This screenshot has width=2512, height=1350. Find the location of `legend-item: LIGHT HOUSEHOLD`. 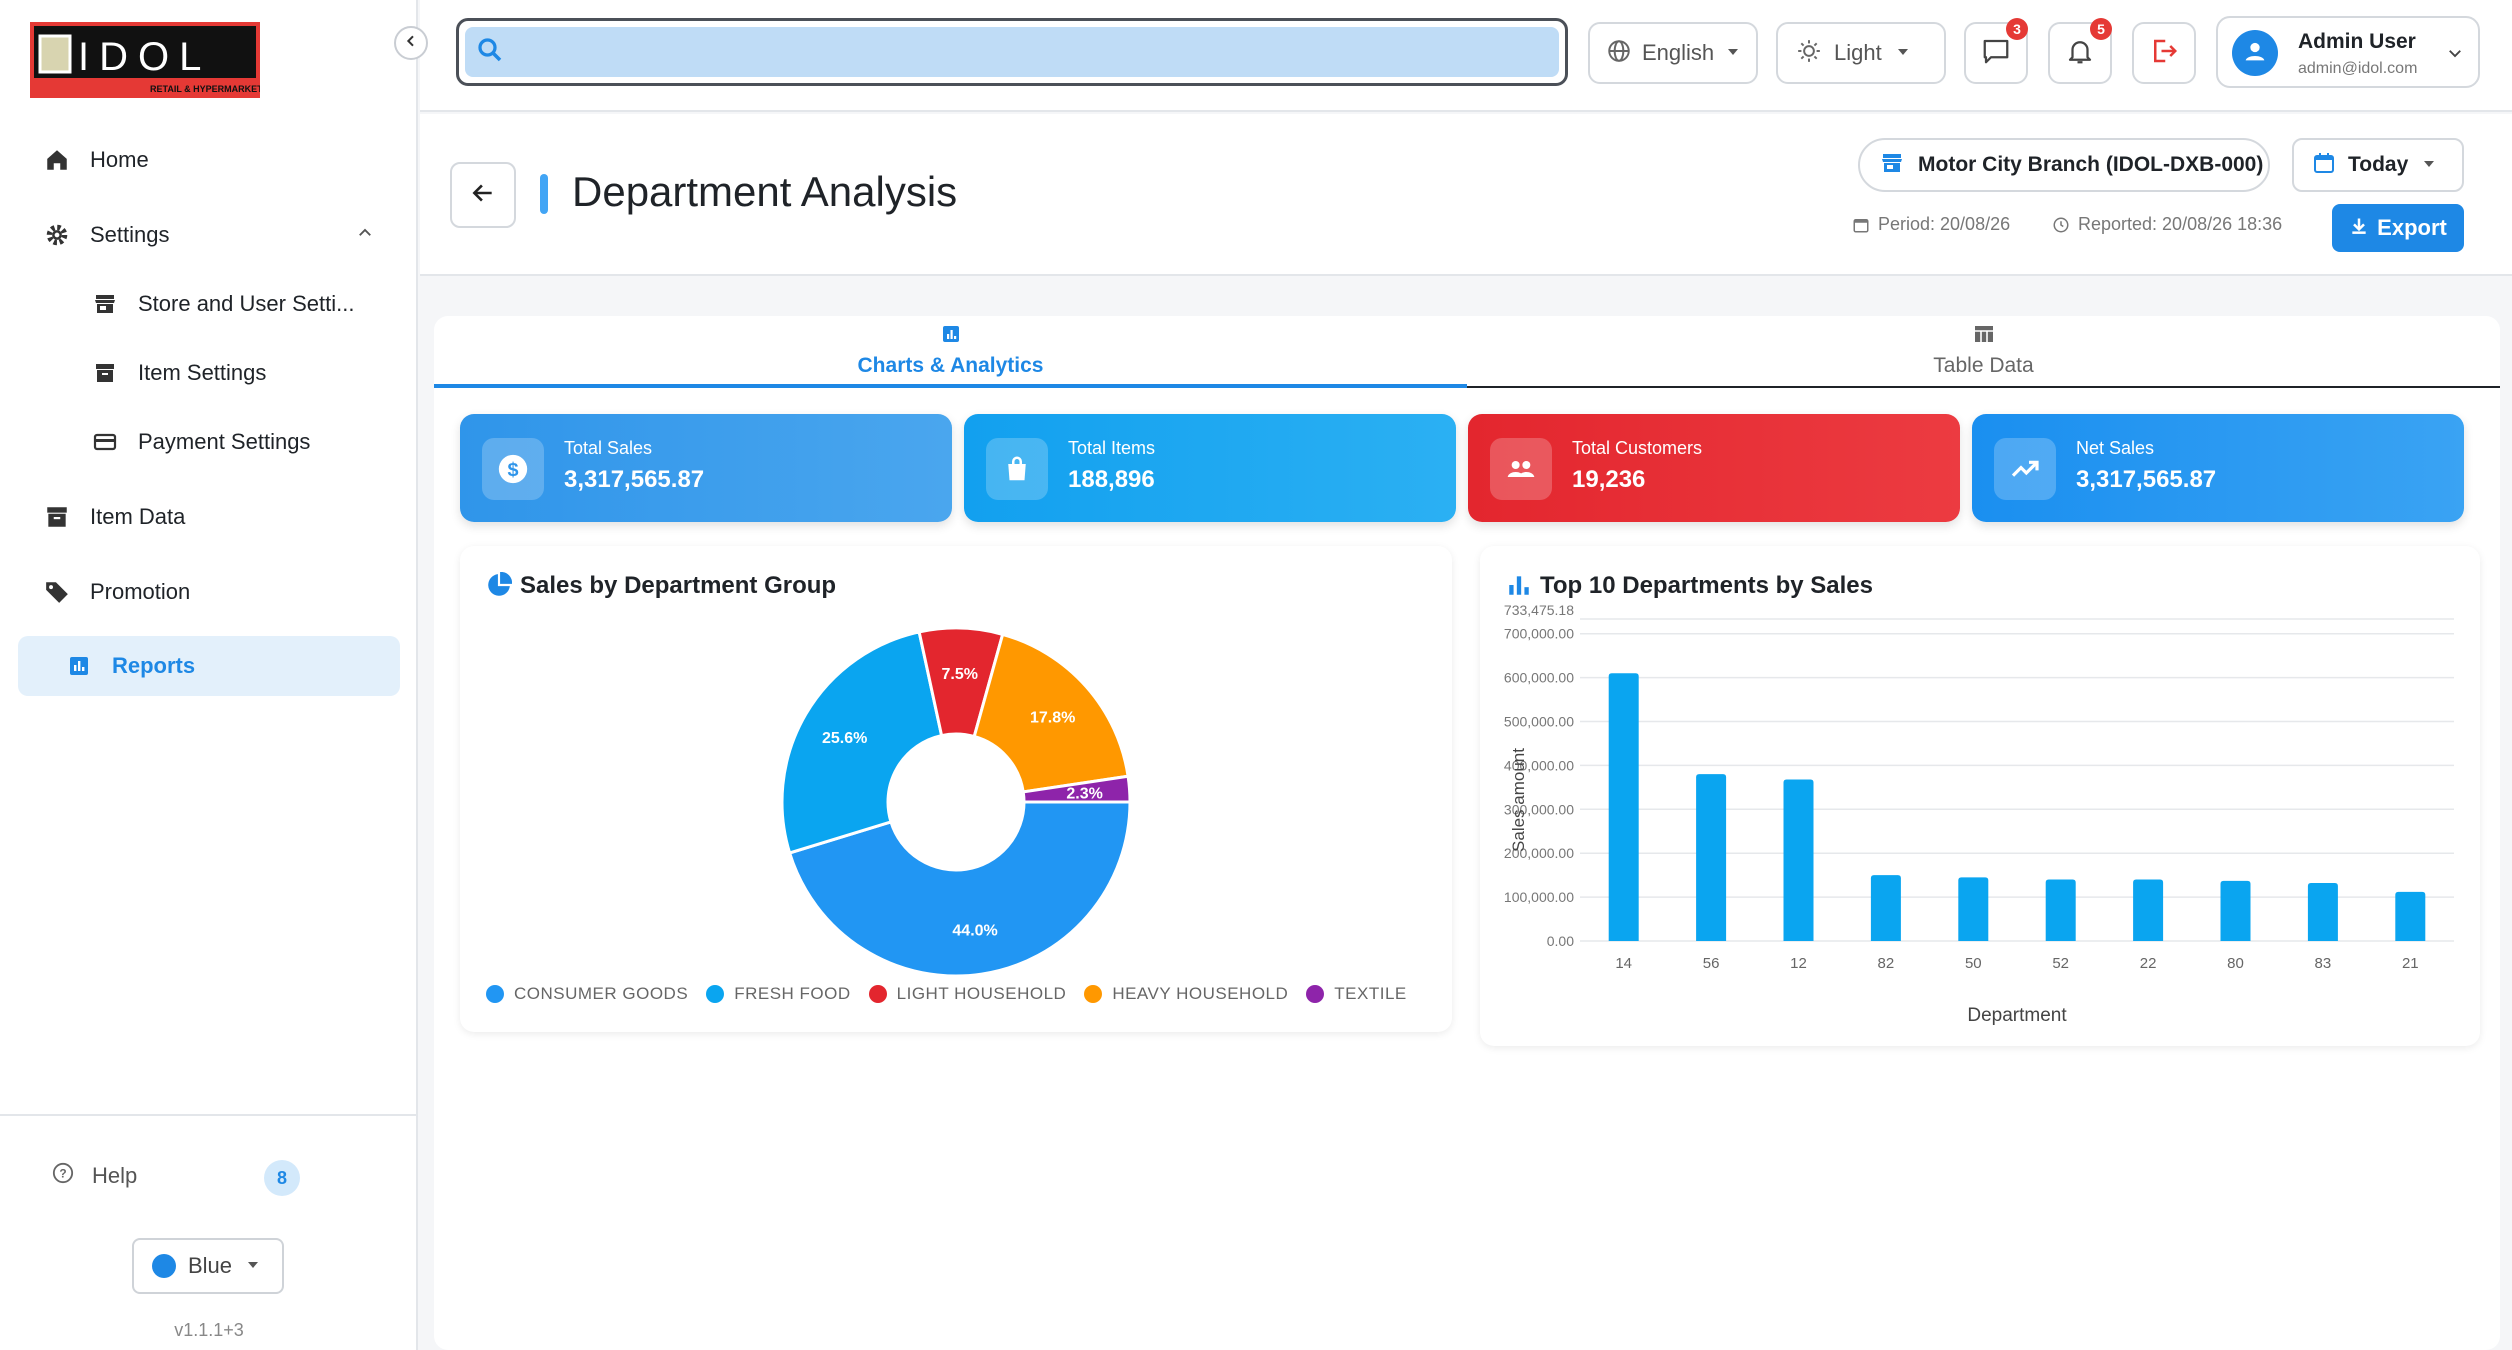

legend-item: LIGHT HOUSEHOLD is located at coordinates (967, 994).